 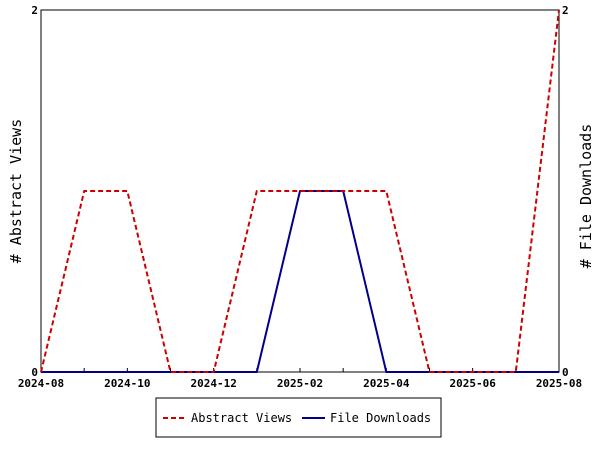 I want to click on legend-label-abstract-views: Abstract Views, so click(x=241, y=418).